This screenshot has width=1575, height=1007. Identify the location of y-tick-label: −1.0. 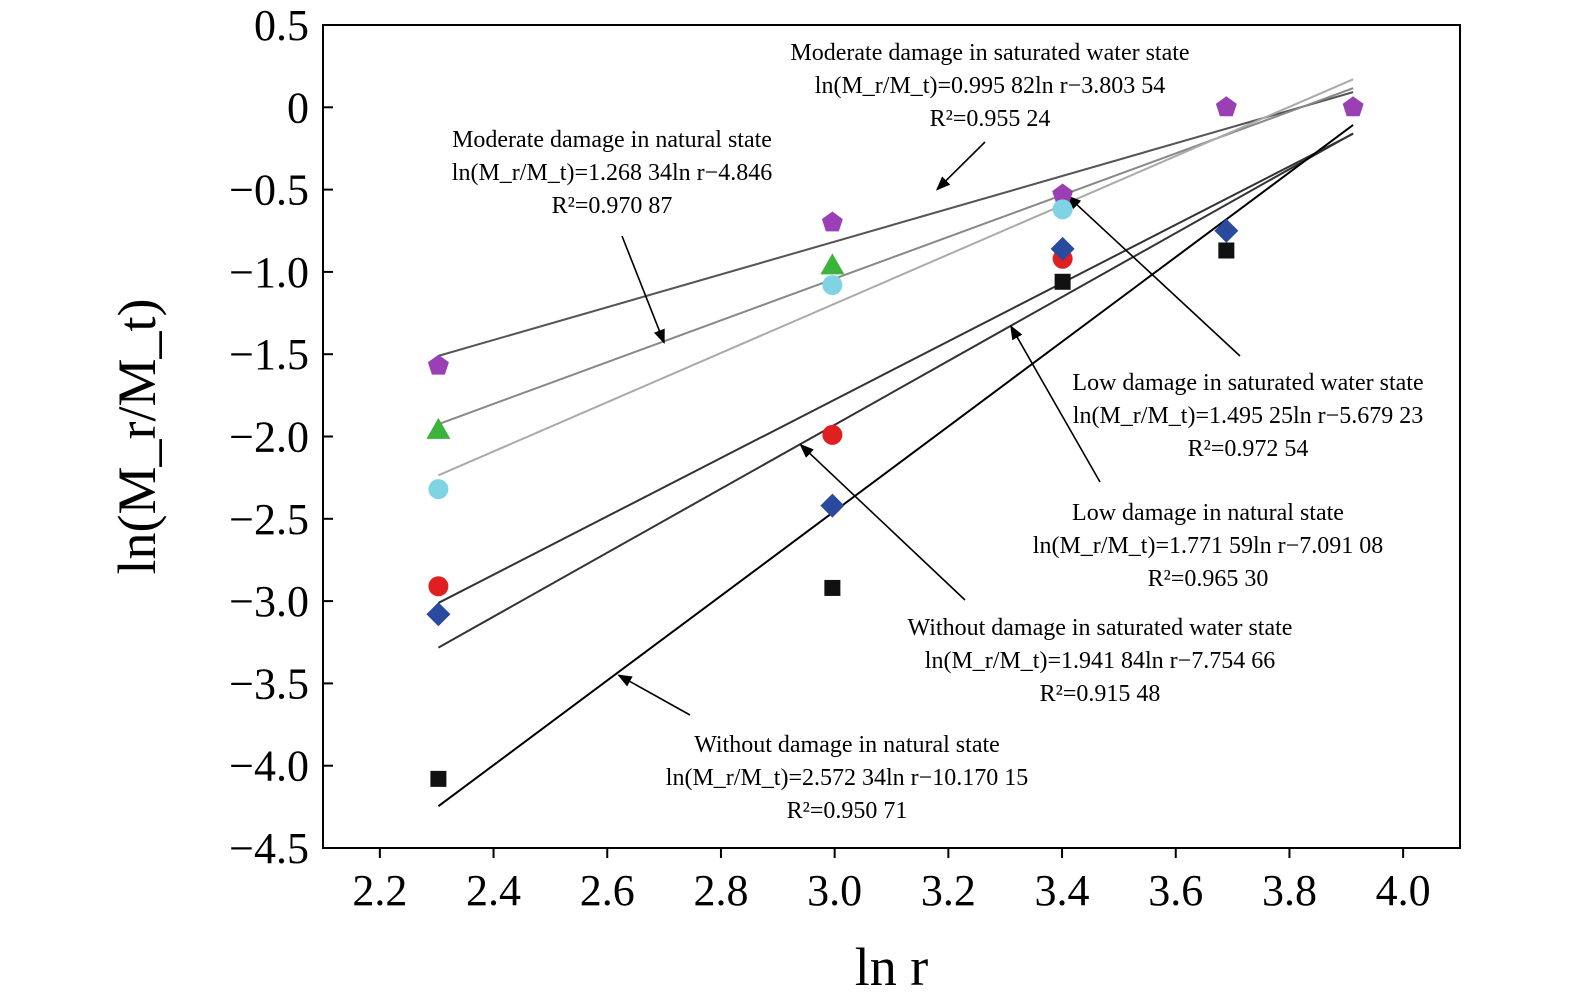
(269, 272).